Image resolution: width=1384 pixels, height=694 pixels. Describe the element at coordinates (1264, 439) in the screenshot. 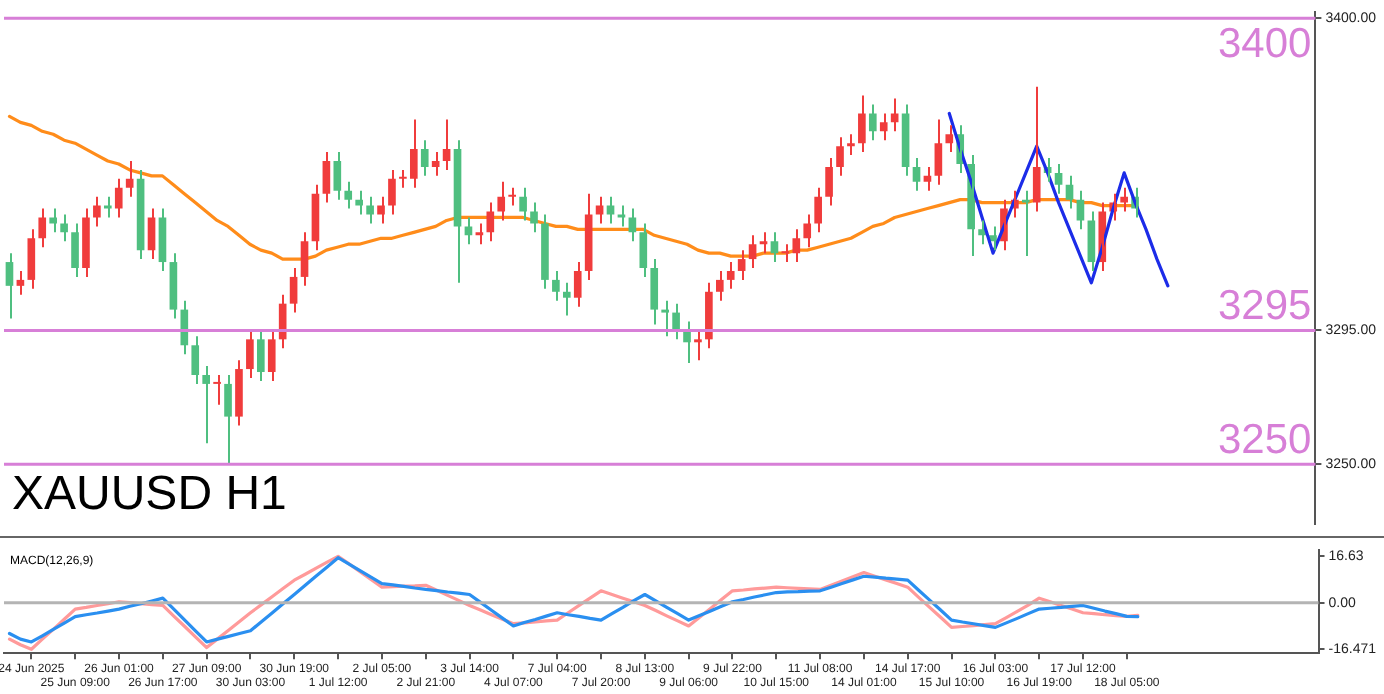

I see `ref-line-label: 3250` at that location.